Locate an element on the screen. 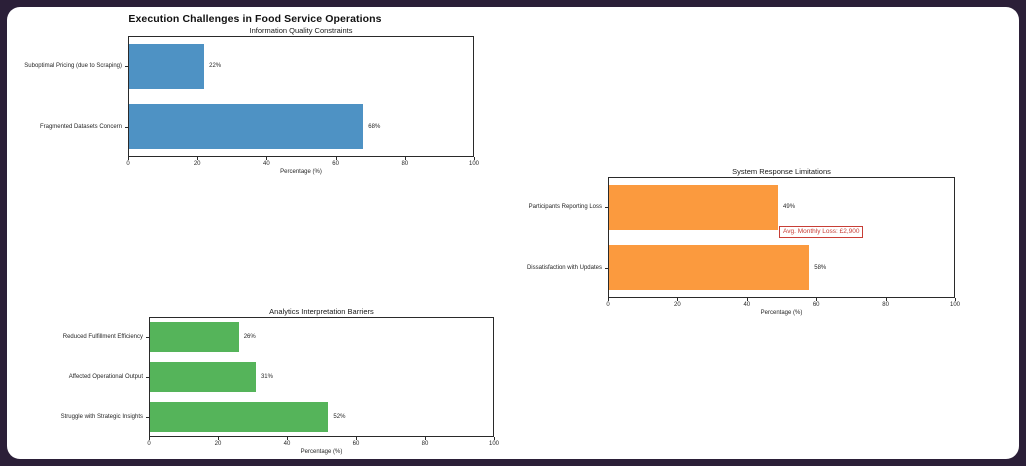 The width and height of the screenshot is (1026, 466). chart-title: Analytics Interpretation Barriers is located at coordinates (321, 311).